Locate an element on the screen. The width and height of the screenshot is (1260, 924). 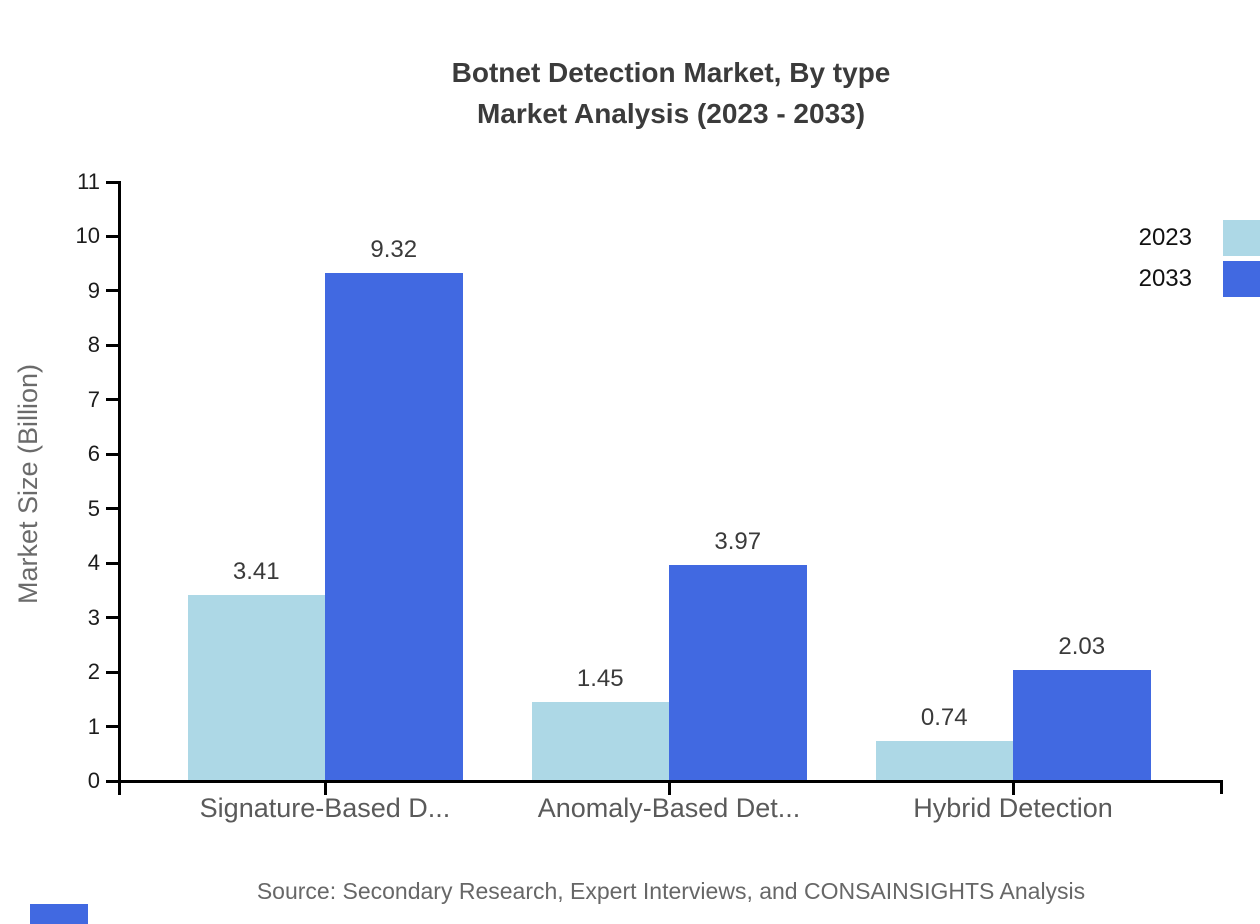
x-axis-end-tick is located at coordinates (1221, 787).